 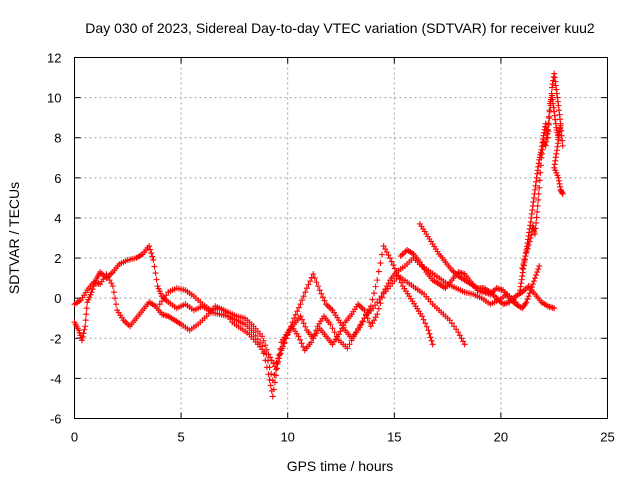 I want to click on series-track-e, so click(x=470, y=279).